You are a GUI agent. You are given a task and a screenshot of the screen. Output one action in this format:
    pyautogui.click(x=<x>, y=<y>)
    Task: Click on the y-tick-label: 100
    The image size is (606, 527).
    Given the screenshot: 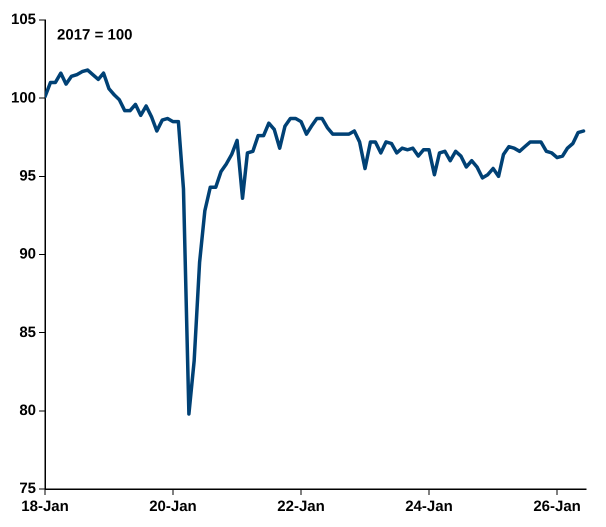 What is the action you would take?
    pyautogui.click(x=23, y=97)
    